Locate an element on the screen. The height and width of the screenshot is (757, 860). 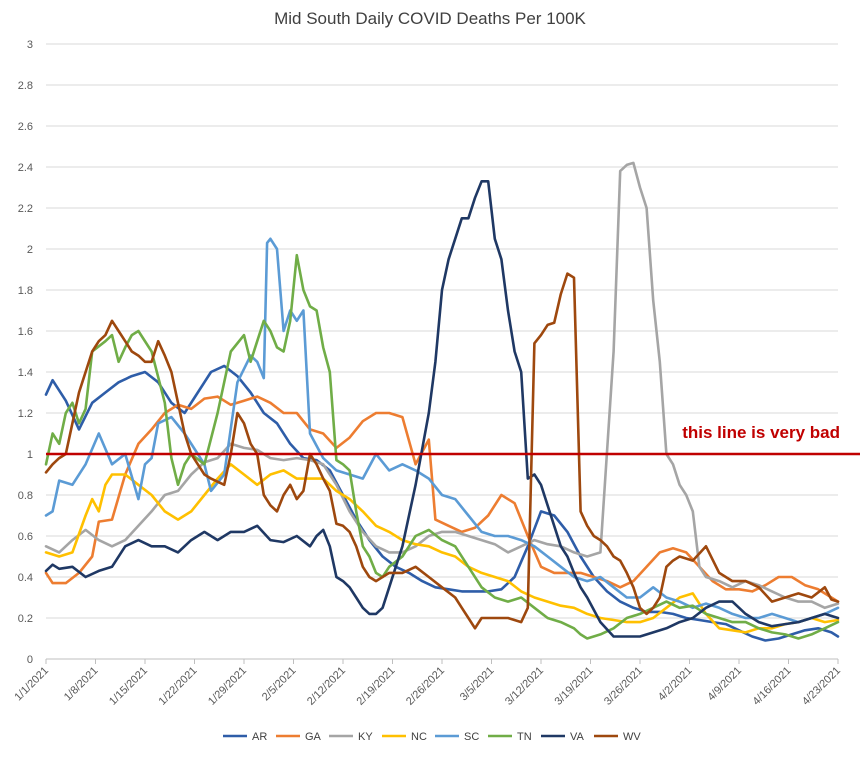
chart-title: Mid South Daily COVID Deaths Per 100K is located at coordinates (430, 18).